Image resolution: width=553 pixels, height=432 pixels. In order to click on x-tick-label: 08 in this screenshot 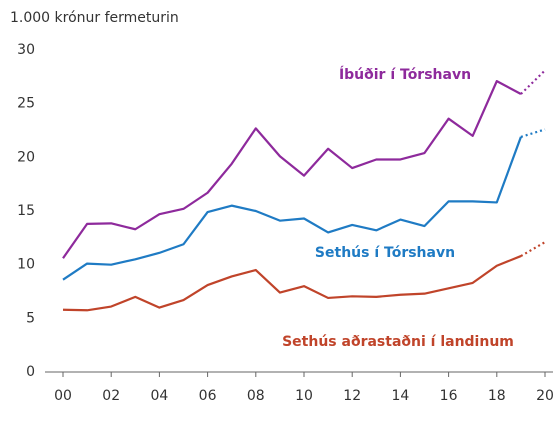, I will do `click(256, 396)`.